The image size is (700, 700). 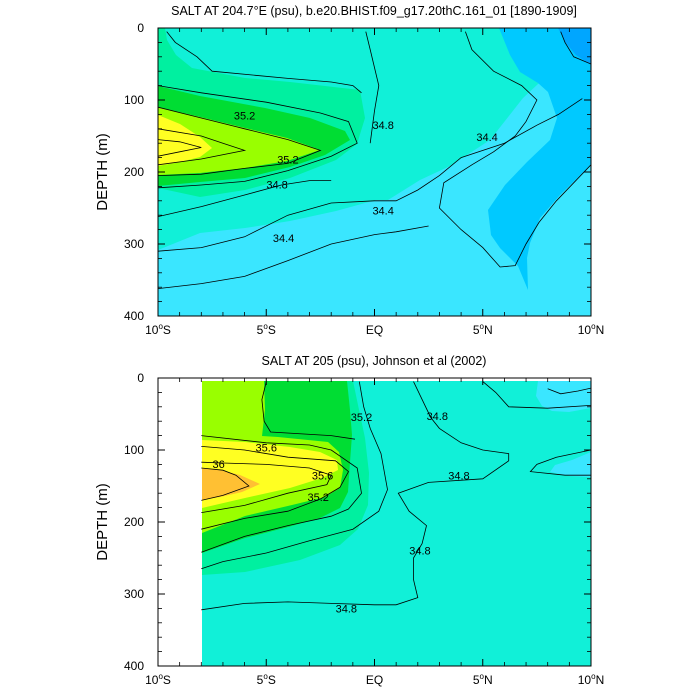 I want to click on contour-label: 36, so click(x=218, y=465).